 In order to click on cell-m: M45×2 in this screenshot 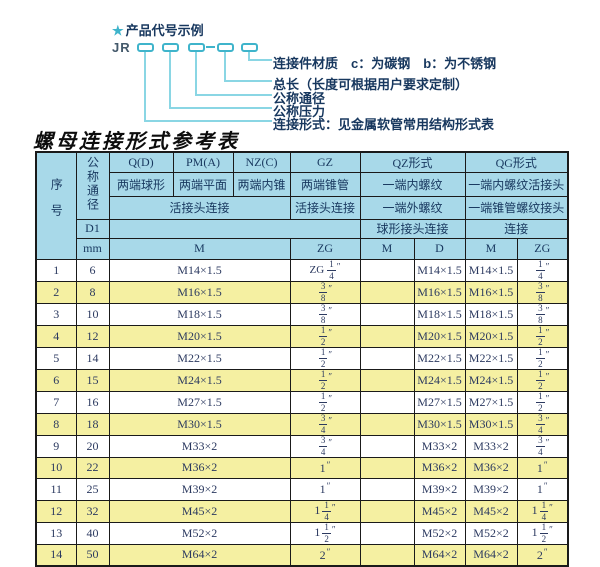, I will do `click(199, 511)`.